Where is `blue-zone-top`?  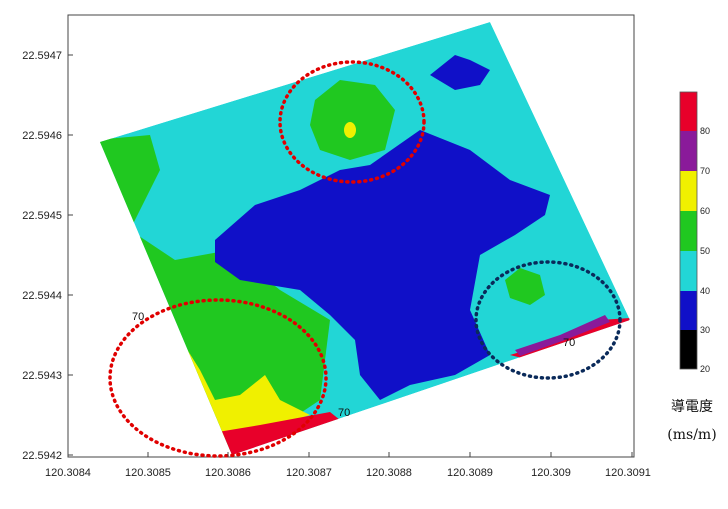
blue-zone-top is located at coordinates (460, 72).